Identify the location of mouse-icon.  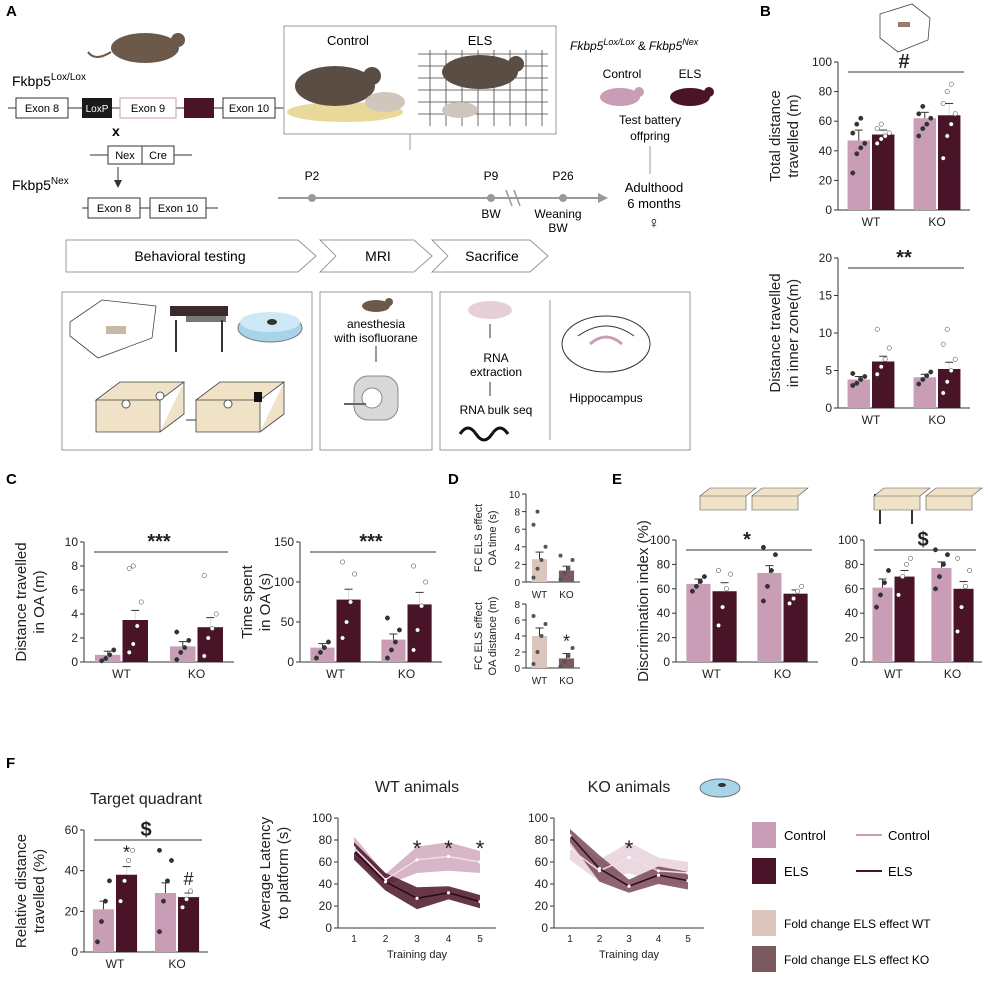
(136, 48).